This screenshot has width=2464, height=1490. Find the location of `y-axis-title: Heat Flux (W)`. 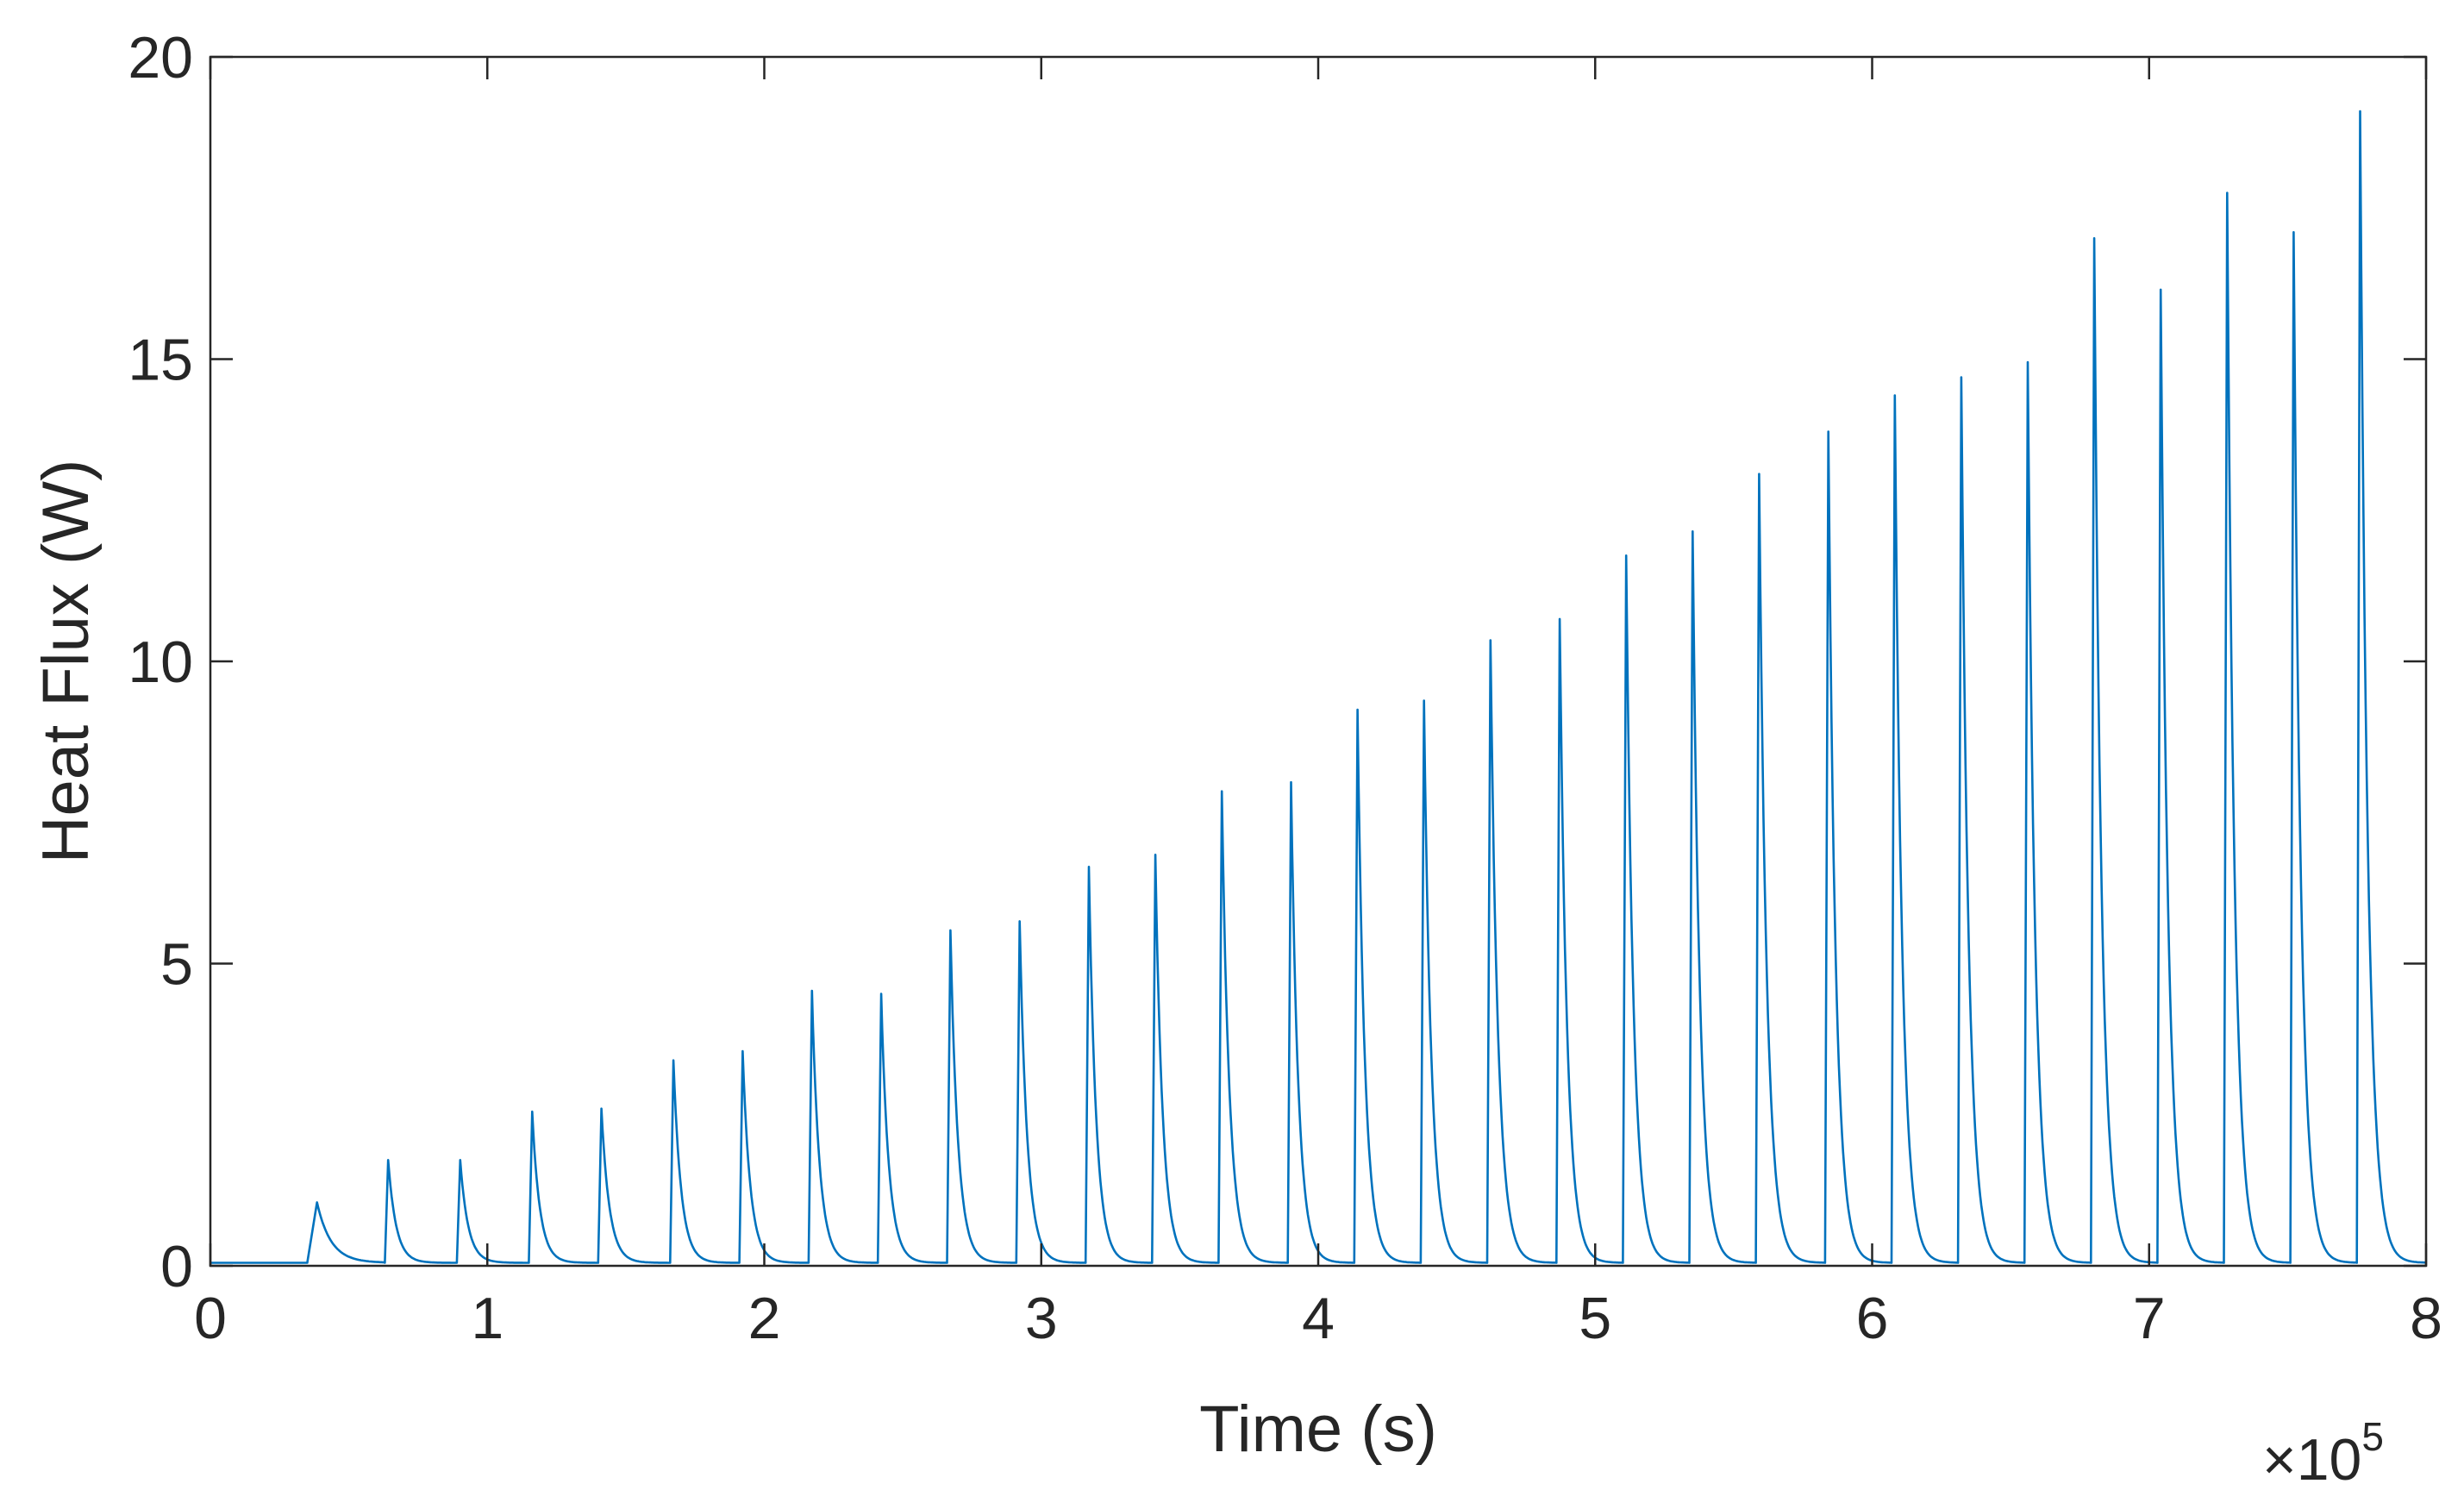

y-axis-title: Heat Flux (W) is located at coordinates (66, 662).